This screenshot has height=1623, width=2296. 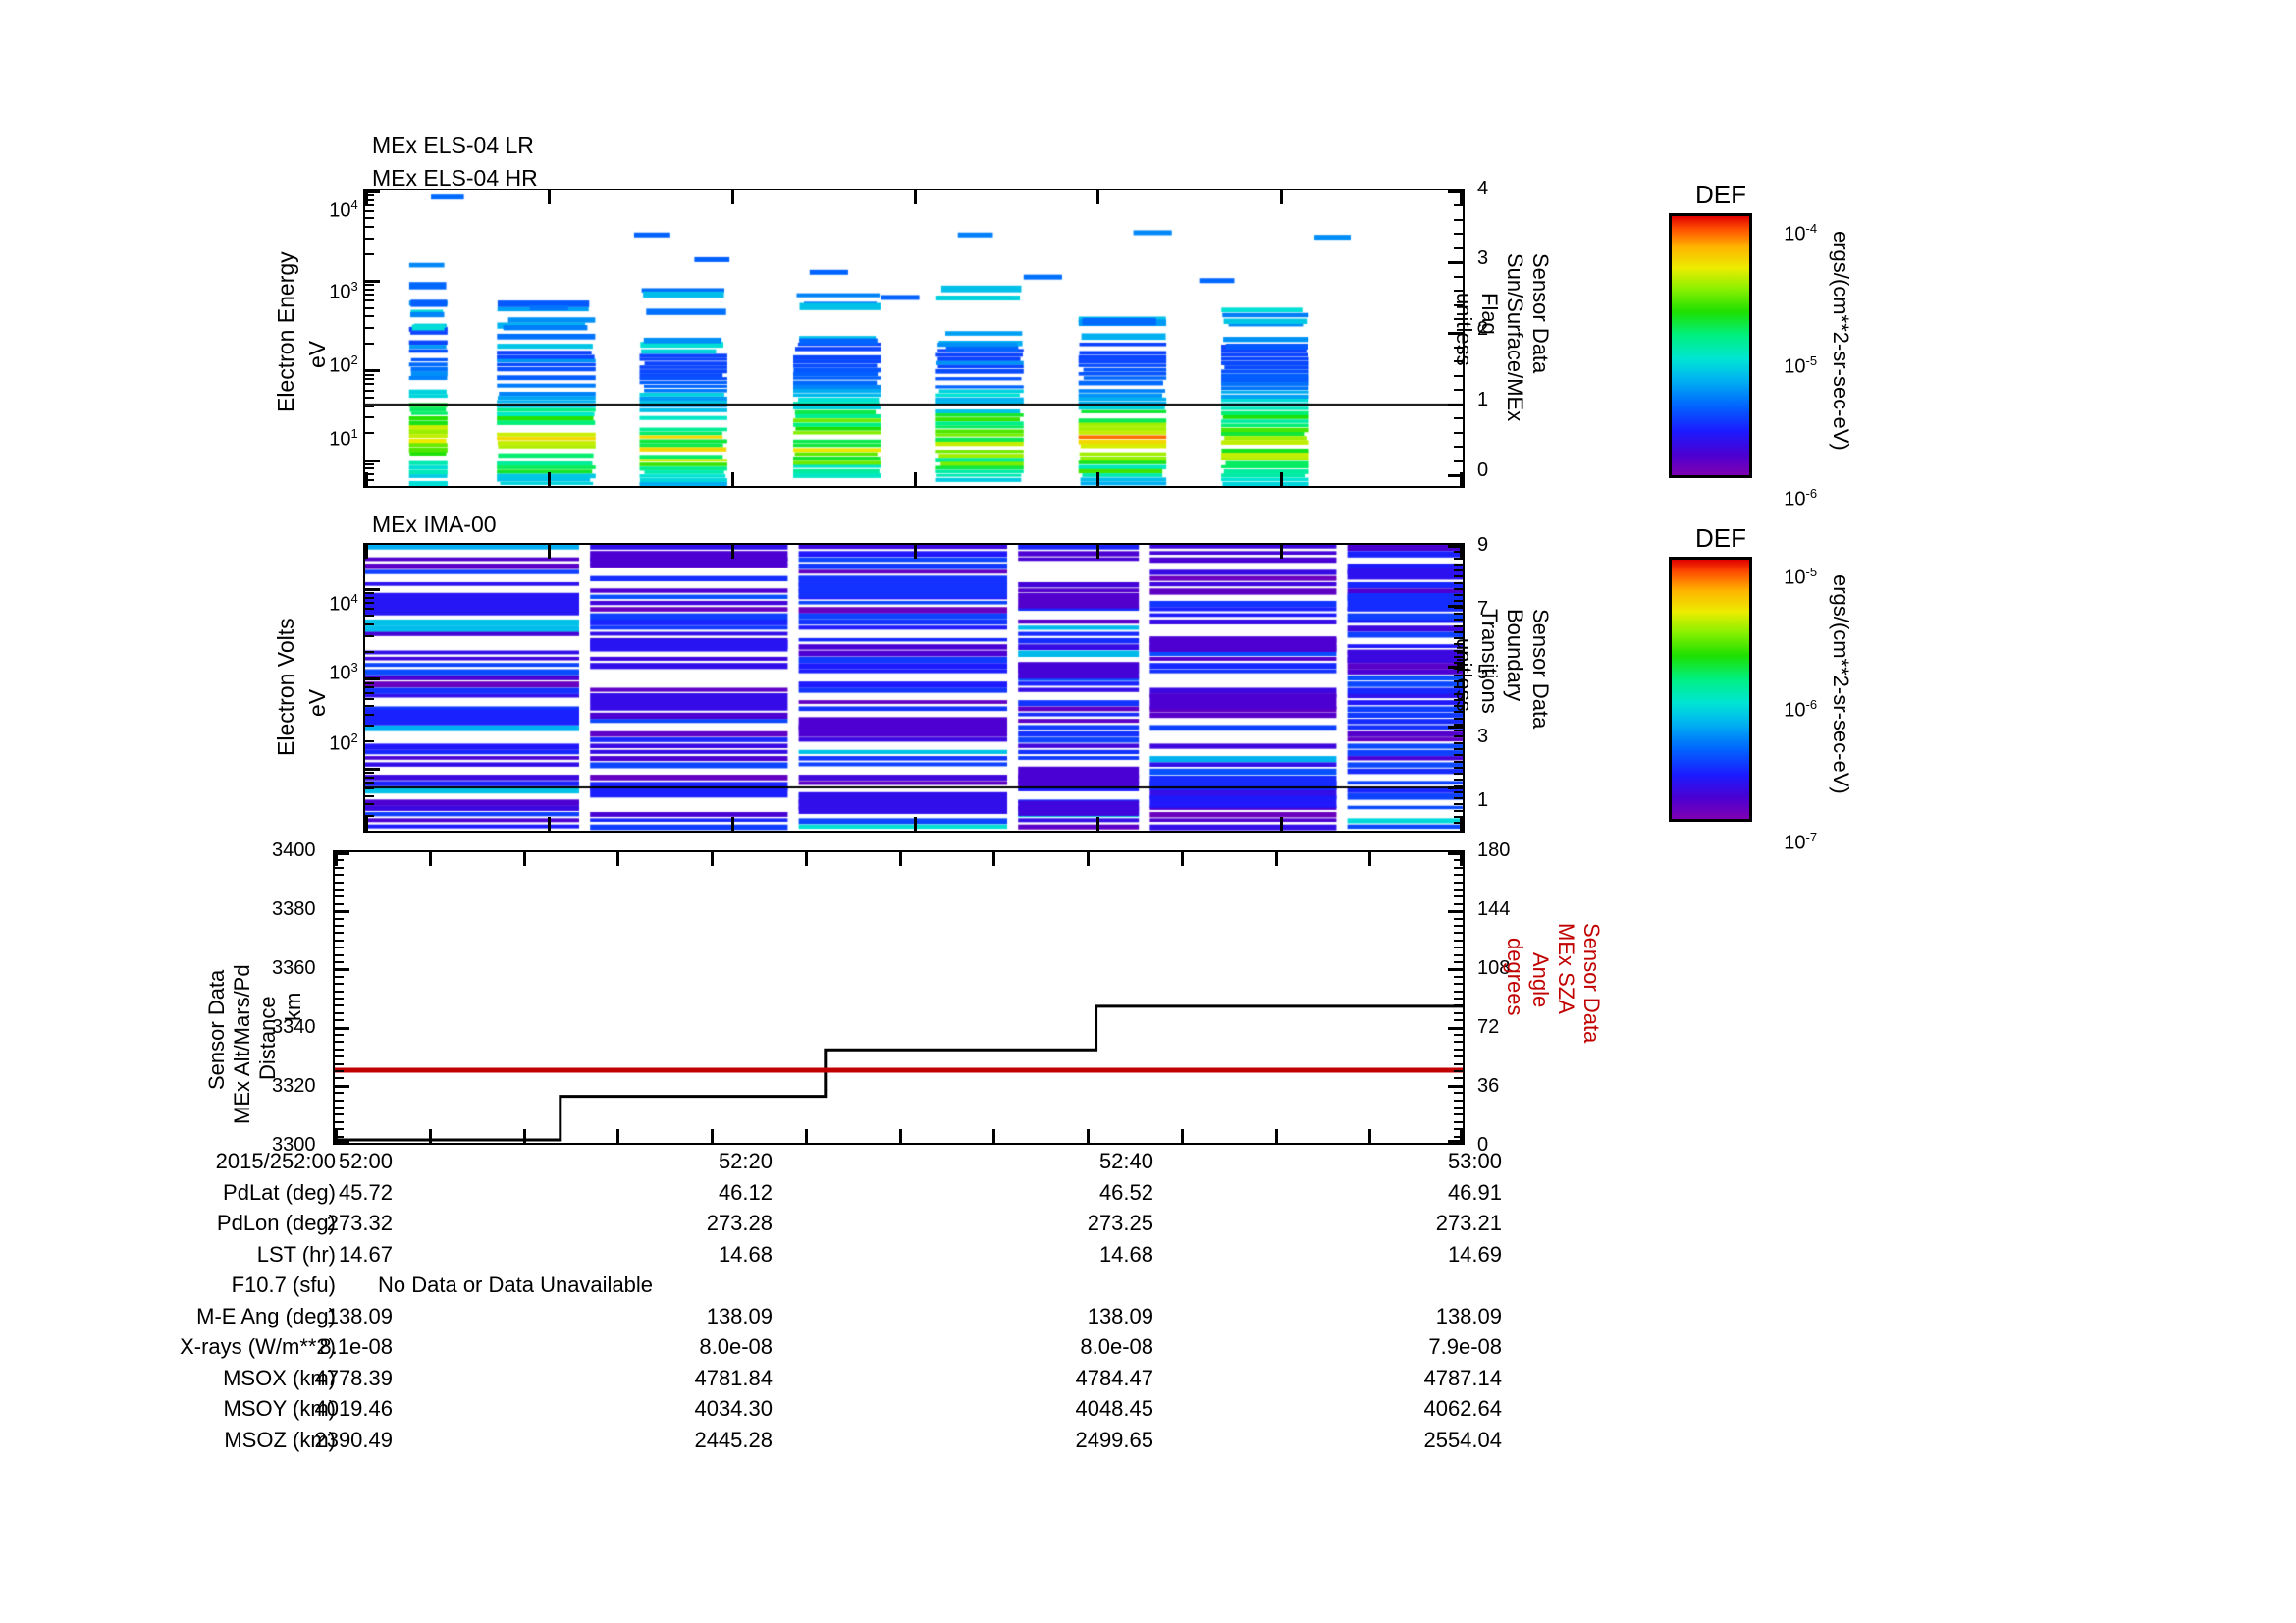 I want to click on table-row-label: LST (hr), so click(x=296, y=1254).